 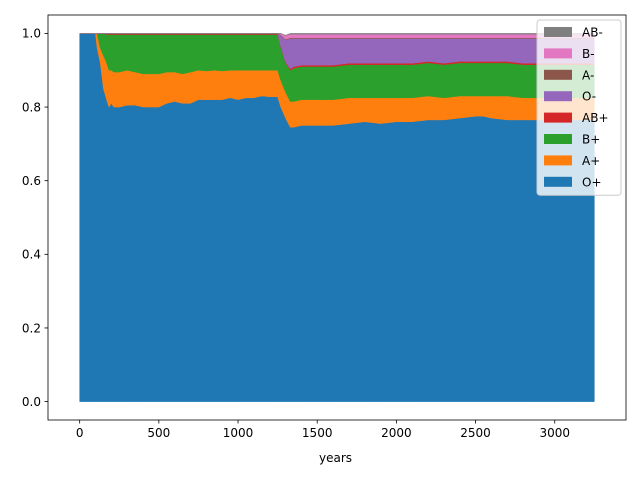 I want to click on x-tick-label: 1500, so click(x=317, y=433).